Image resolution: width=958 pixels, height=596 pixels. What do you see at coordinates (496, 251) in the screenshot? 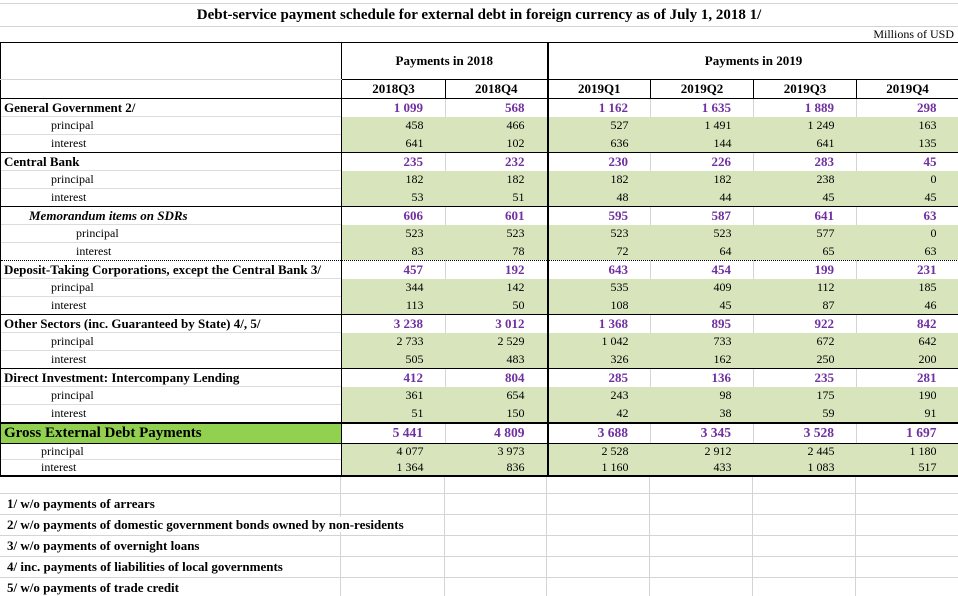
I see `cell: 78` at bounding box center [496, 251].